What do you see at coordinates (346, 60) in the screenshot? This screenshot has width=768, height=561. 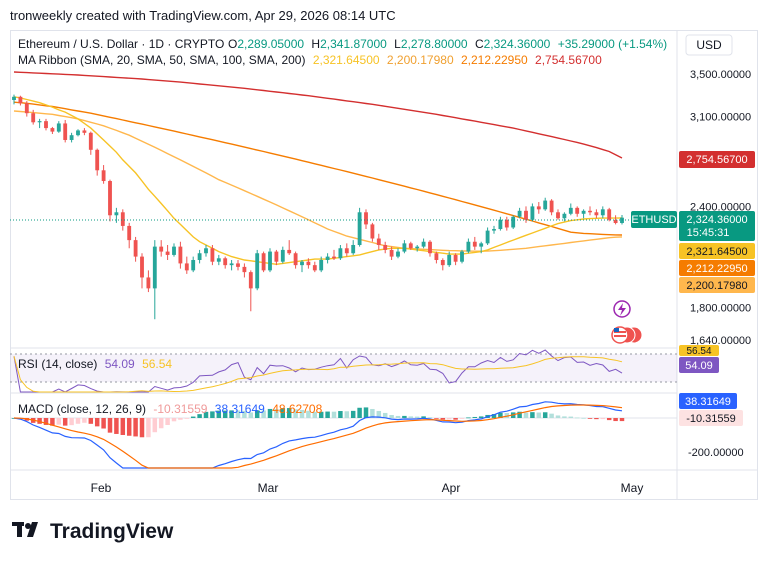 I see `legend-ma20: 2,321.64500` at bounding box center [346, 60].